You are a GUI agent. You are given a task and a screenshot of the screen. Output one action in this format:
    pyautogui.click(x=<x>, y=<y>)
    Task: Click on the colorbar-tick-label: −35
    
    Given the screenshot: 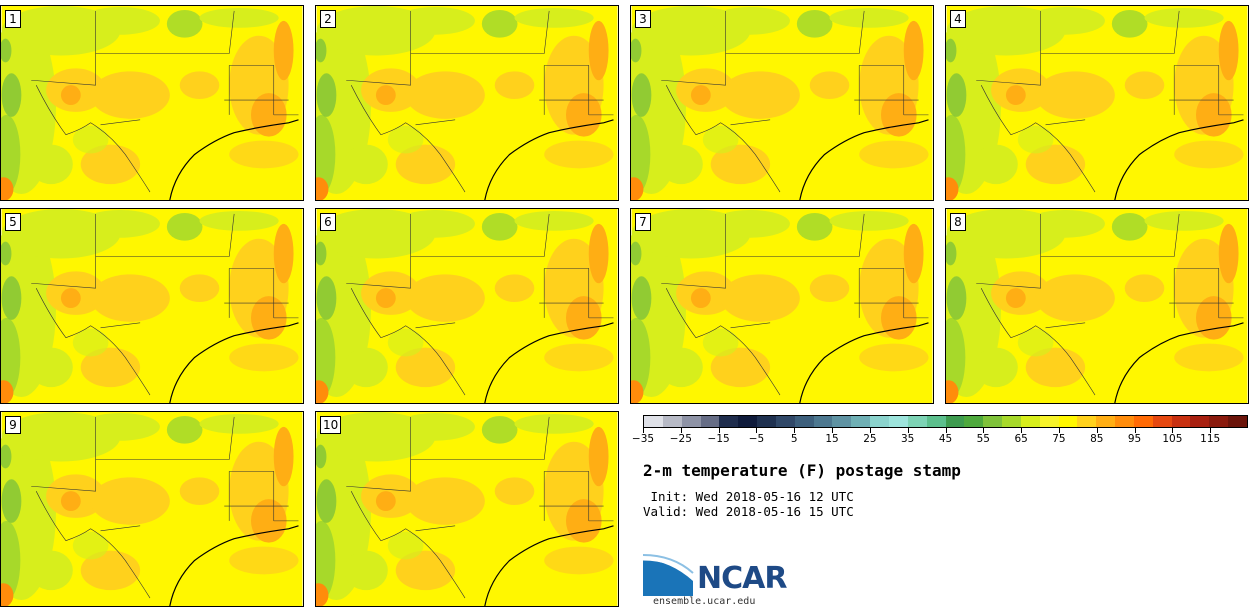 What is the action you would take?
    pyautogui.click(x=643, y=439)
    